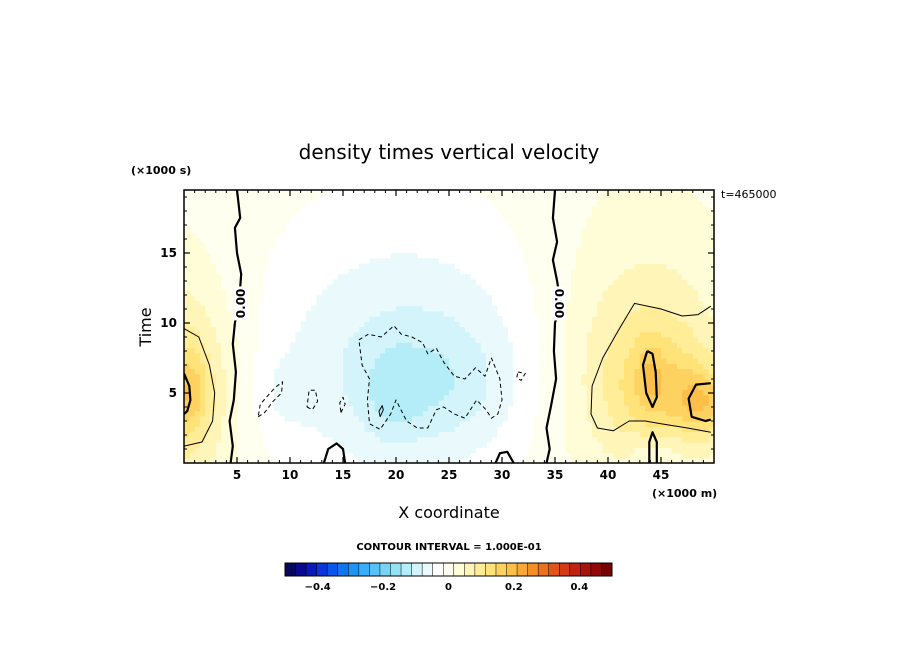 This screenshot has width=904, height=654. Describe the element at coordinates (555, 475) in the screenshot. I see `x-tick-label: 35` at that location.